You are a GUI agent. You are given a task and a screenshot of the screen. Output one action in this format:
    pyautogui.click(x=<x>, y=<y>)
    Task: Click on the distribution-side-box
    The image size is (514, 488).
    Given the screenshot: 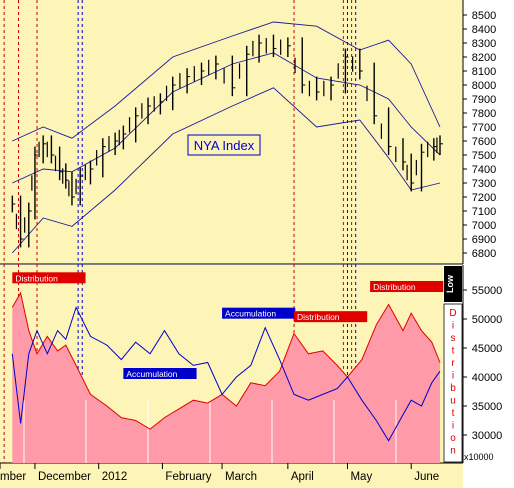 What is the action you would take?
    pyautogui.click(x=453, y=383)
    